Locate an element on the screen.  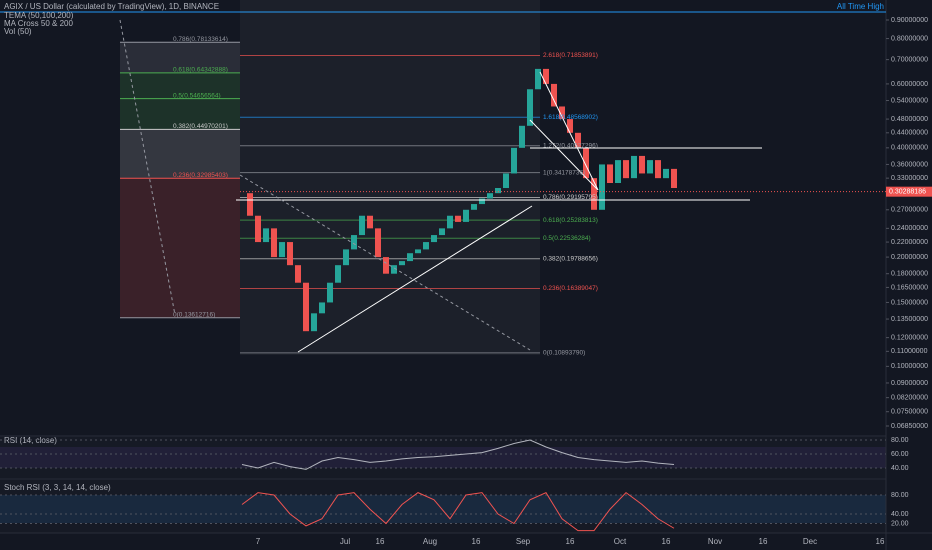
fib-label: 0.786(0.78133614) is located at coordinates (200, 39).